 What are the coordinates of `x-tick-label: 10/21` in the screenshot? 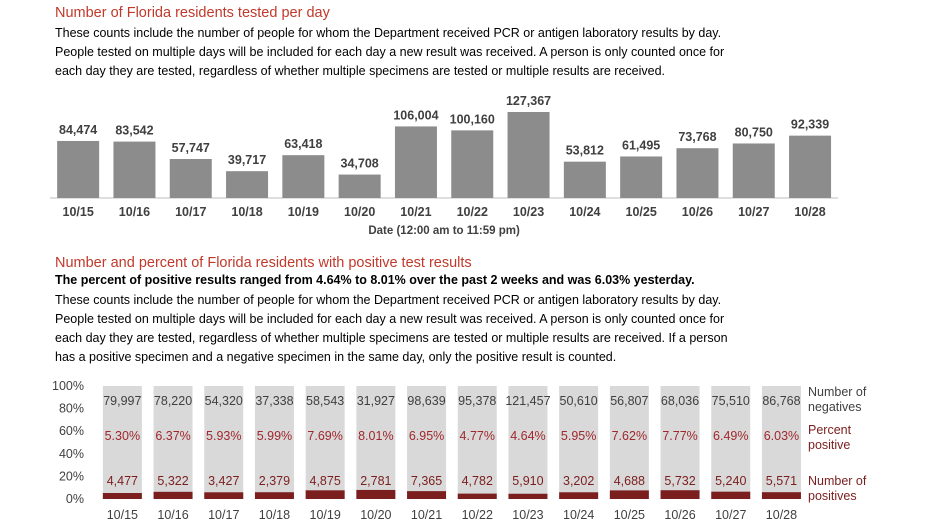 It's located at (426, 515).